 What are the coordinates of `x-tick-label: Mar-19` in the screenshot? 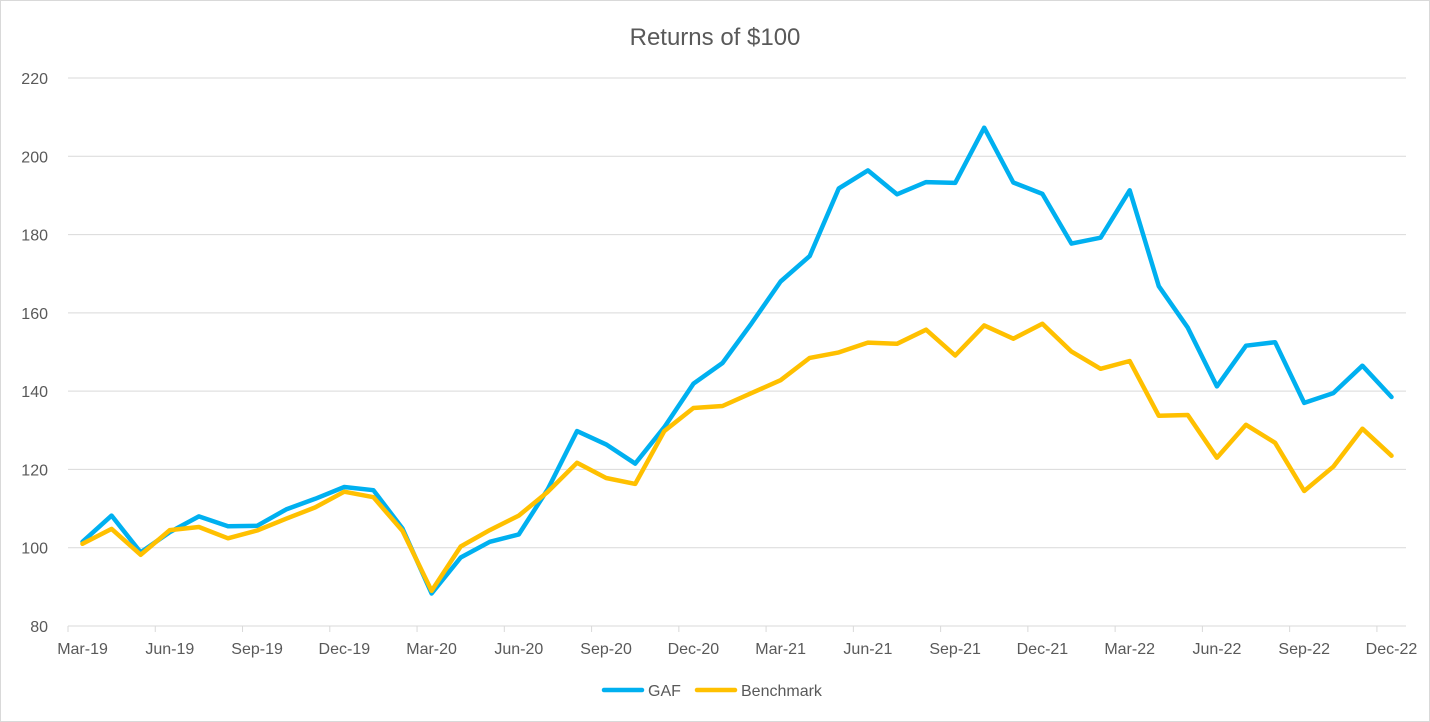 It's located at (82, 649).